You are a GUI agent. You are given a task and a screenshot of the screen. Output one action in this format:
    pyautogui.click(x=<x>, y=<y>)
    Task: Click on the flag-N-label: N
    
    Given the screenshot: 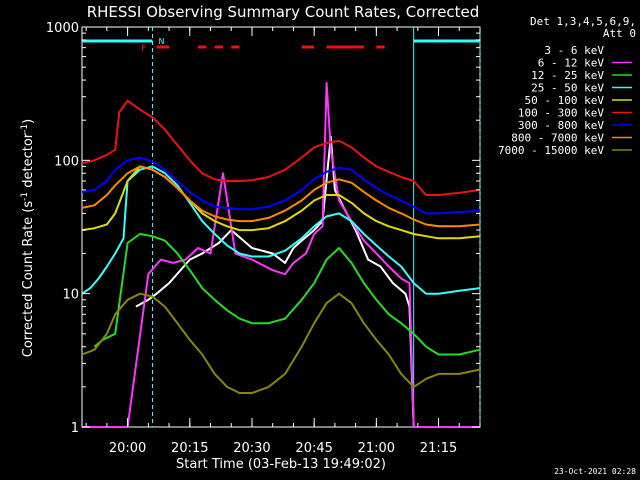 What is the action you would take?
    pyautogui.click(x=161, y=41)
    